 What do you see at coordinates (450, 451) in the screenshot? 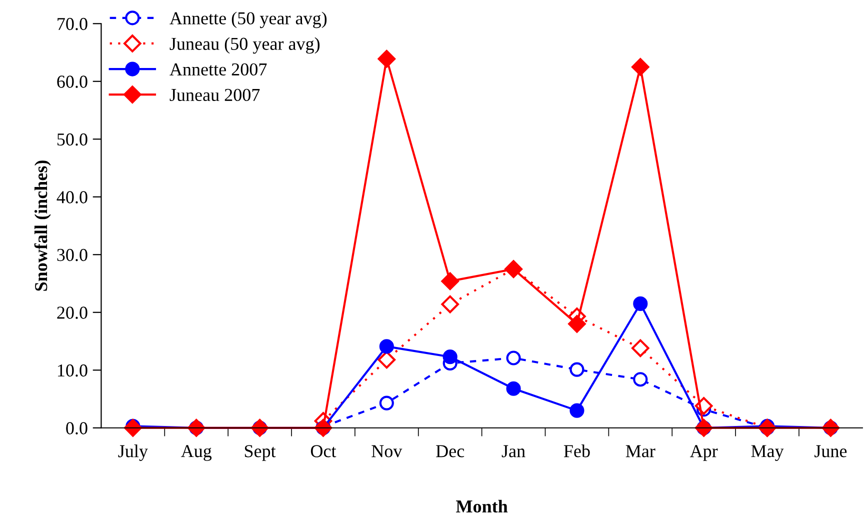
I see `x-tick-label: Dec` at bounding box center [450, 451].